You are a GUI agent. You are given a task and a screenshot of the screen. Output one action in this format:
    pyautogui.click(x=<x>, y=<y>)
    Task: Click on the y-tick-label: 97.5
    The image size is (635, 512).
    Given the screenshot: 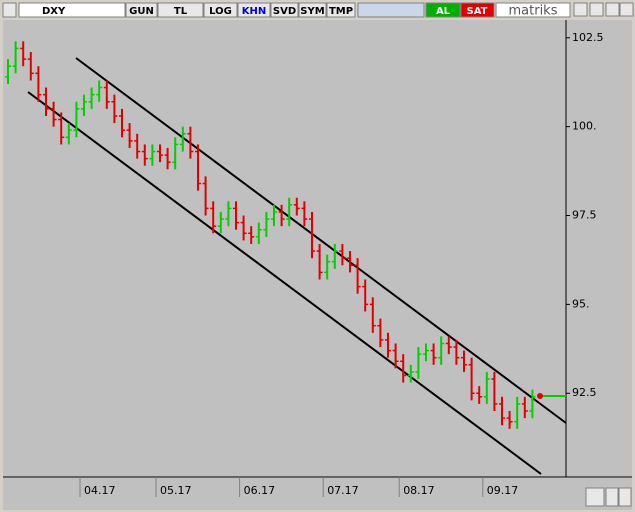 What is the action you would take?
    pyautogui.click(x=584, y=215)
    